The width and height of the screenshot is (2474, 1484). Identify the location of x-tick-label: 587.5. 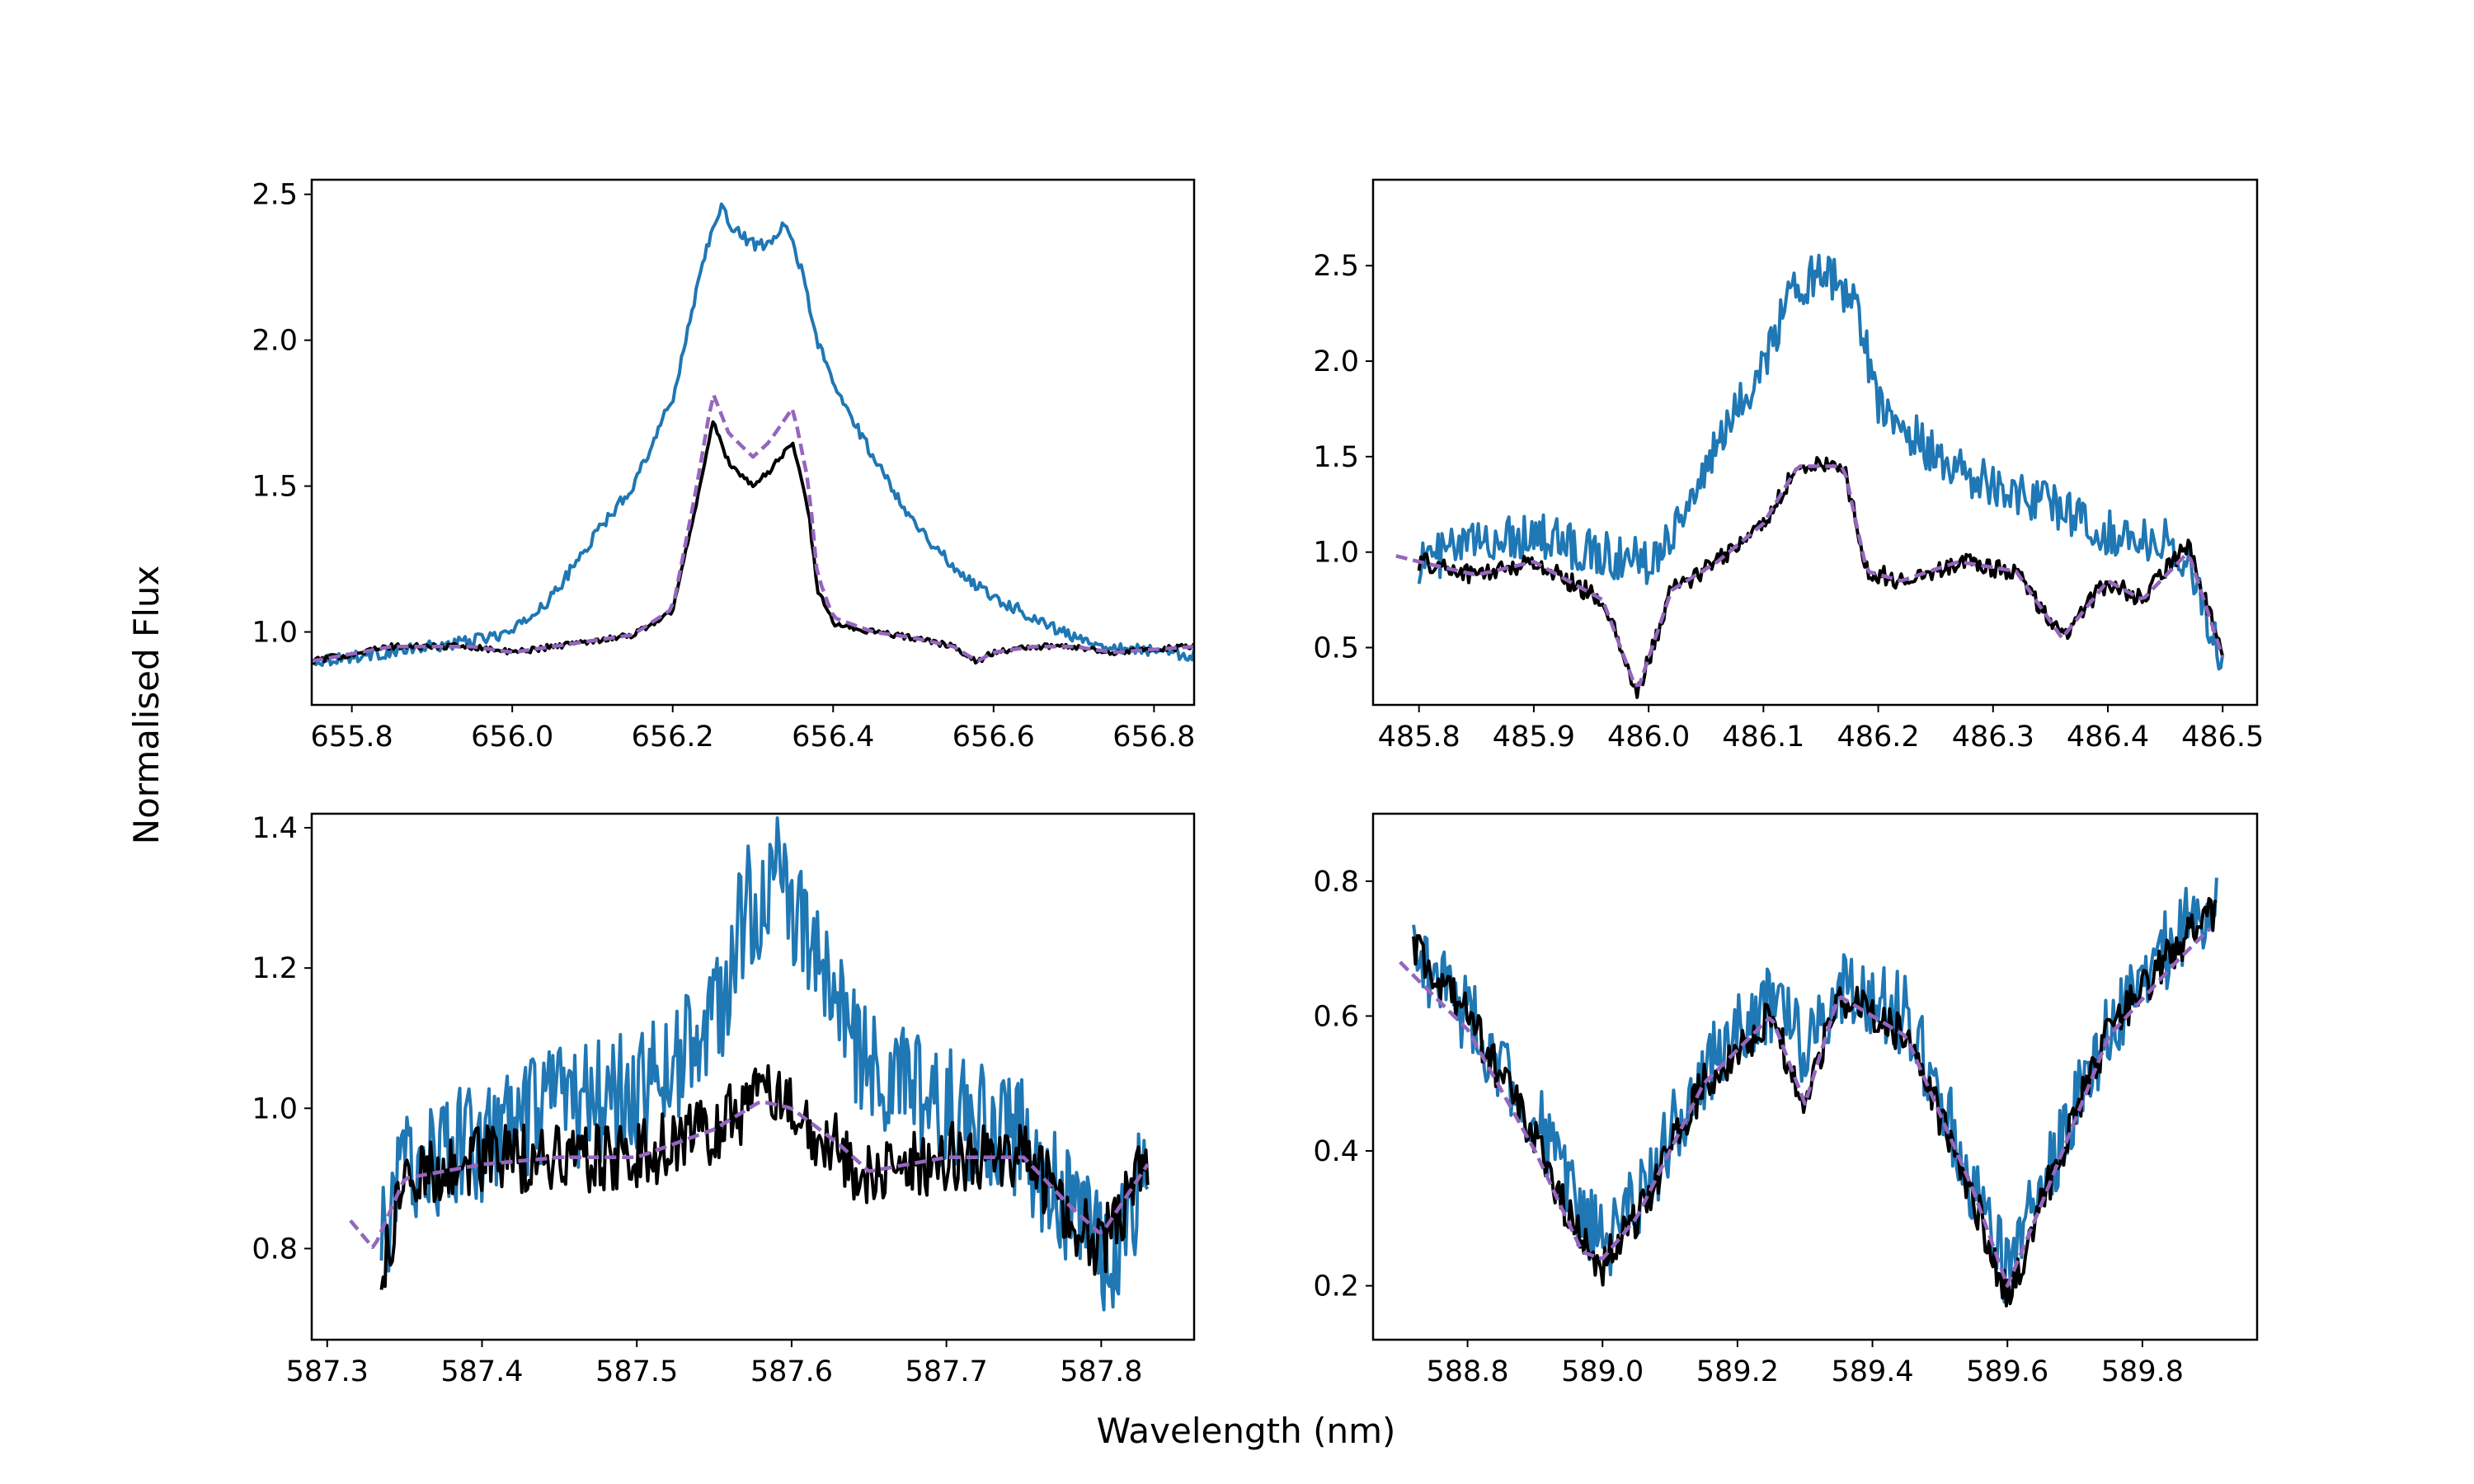
(636, 1371).